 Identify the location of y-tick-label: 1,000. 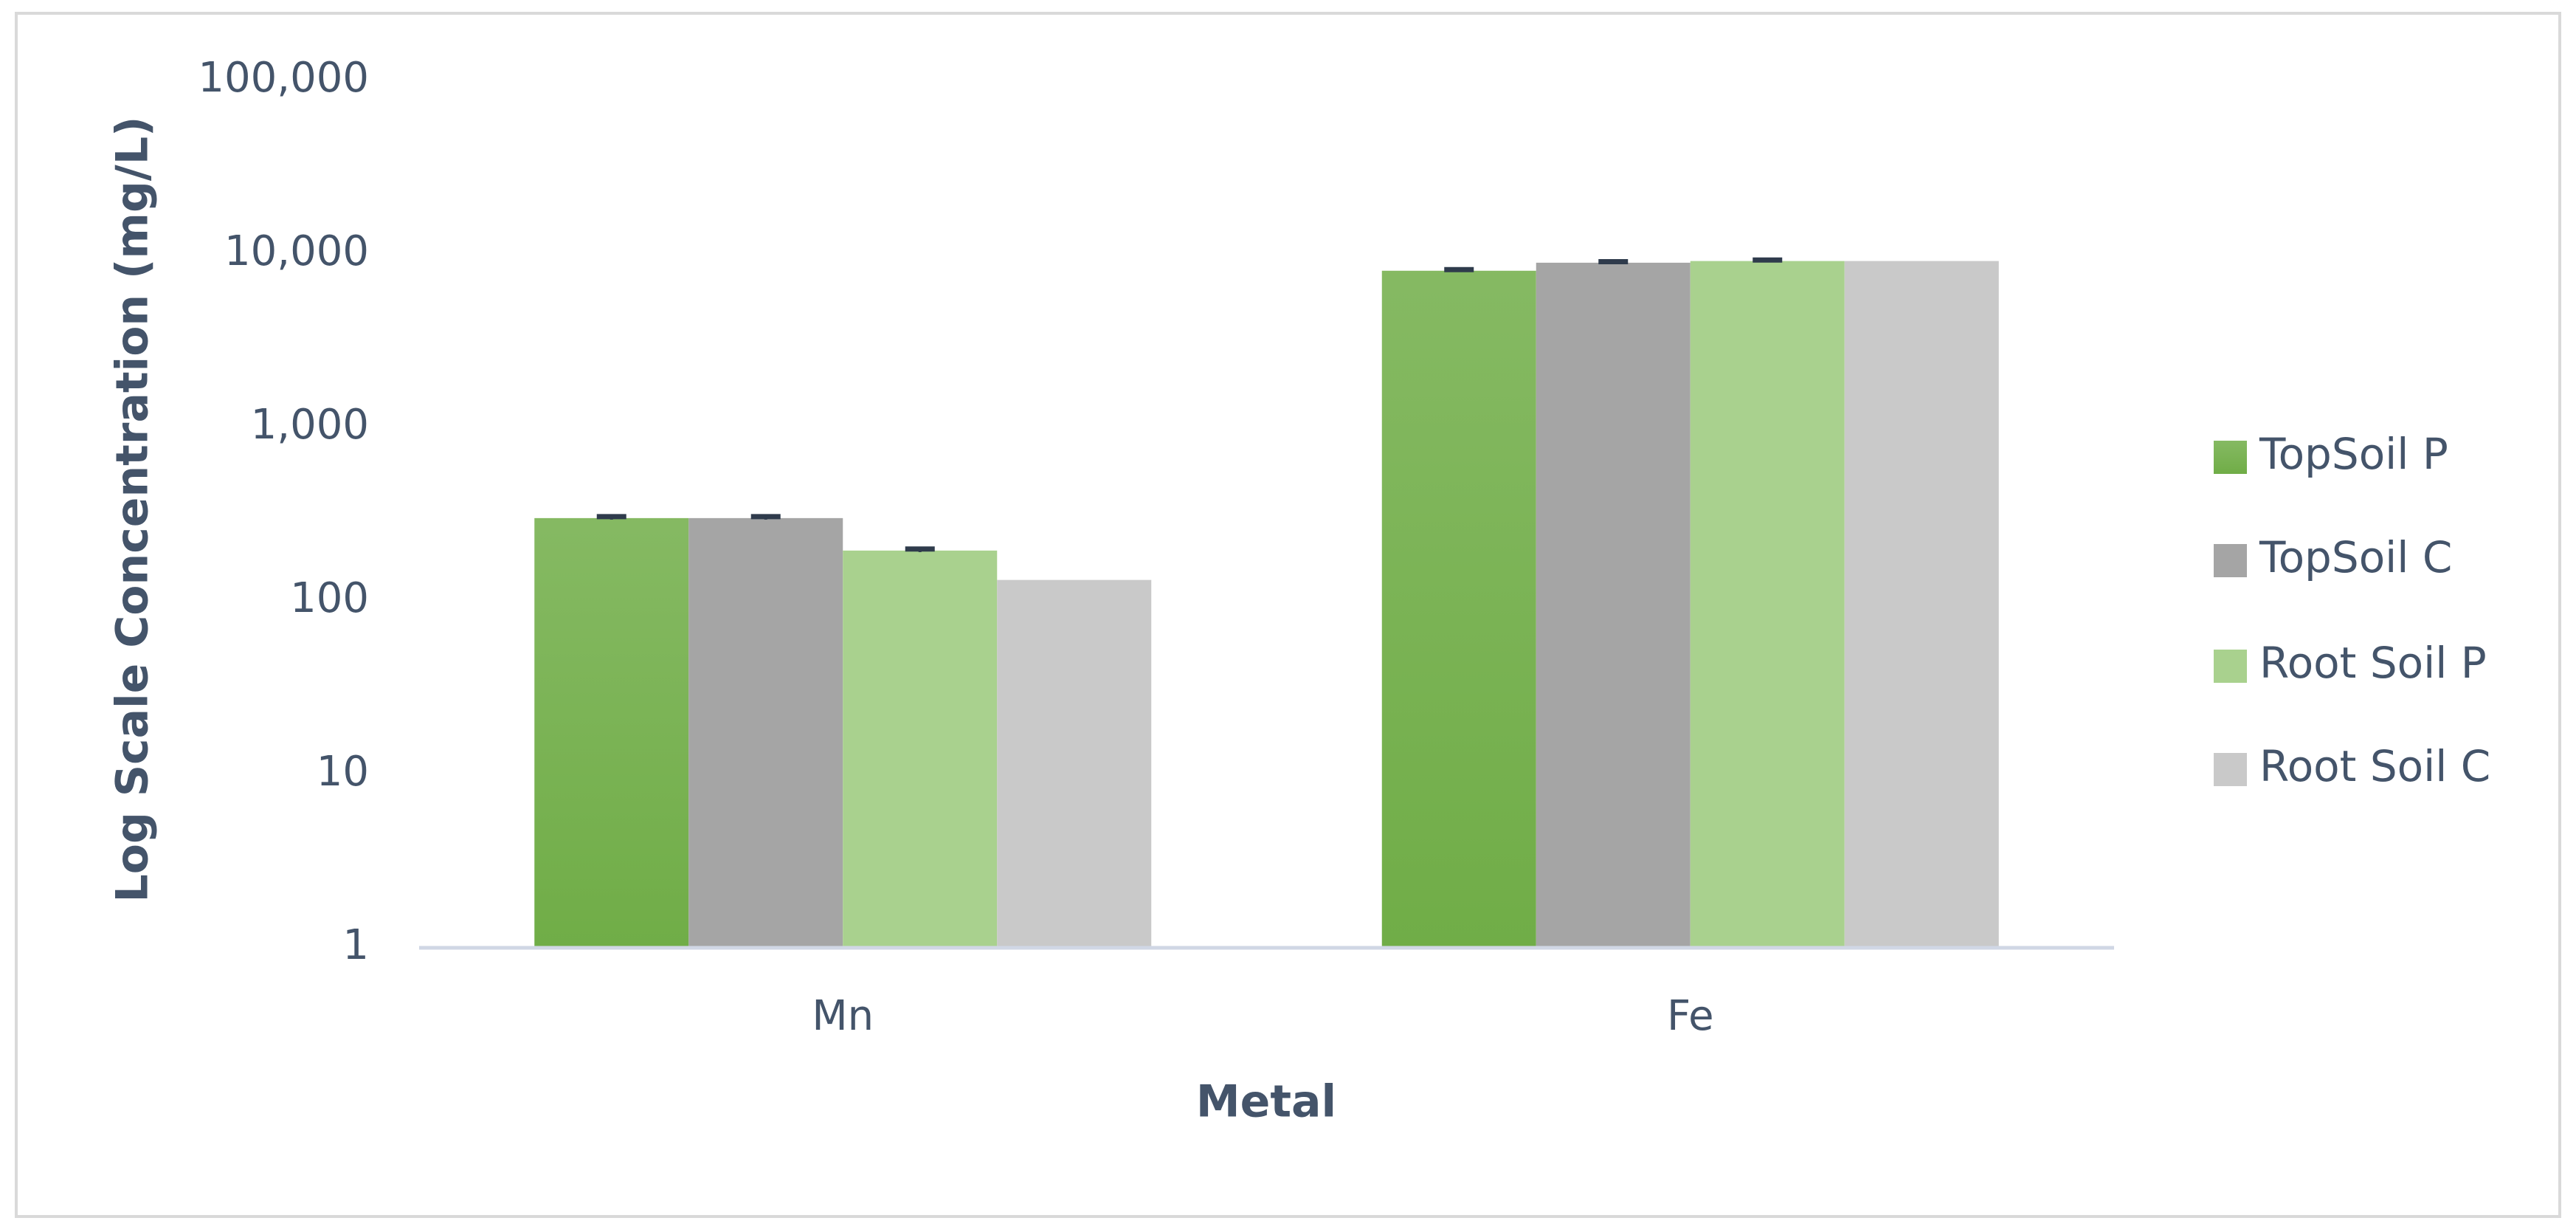
(310, 425).